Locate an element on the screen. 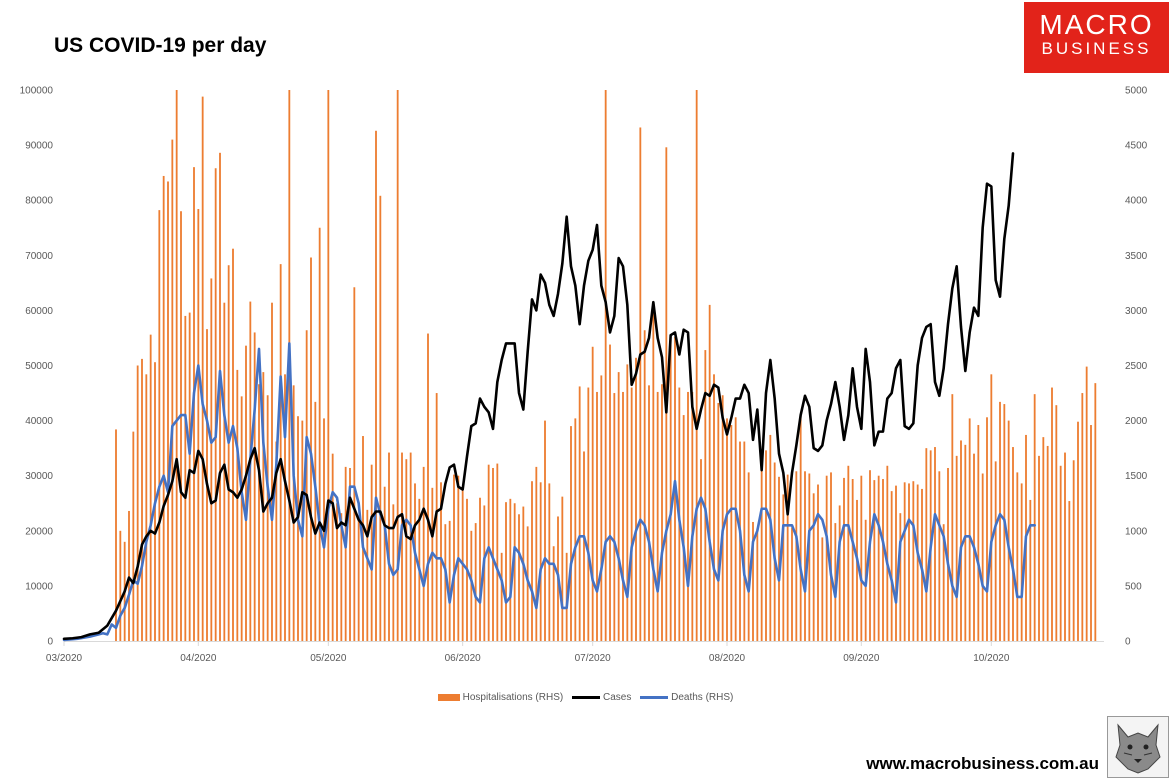 The width and height of the screenshot is (1171, 782). y-right-tick-label: 2500 is located at coordinates (1136, 366).